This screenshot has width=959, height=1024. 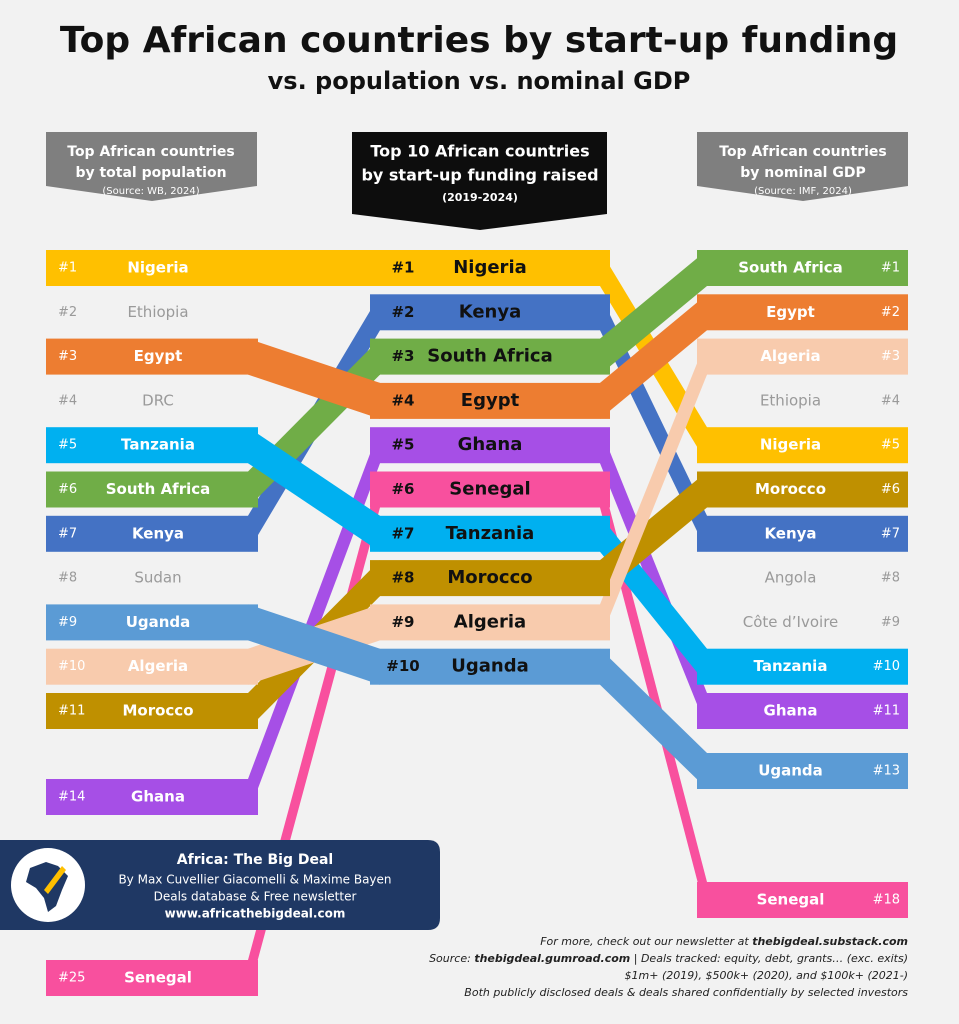 I want to click on footer-text: For more, check out our newsletter at, so click(x=646, y=941).